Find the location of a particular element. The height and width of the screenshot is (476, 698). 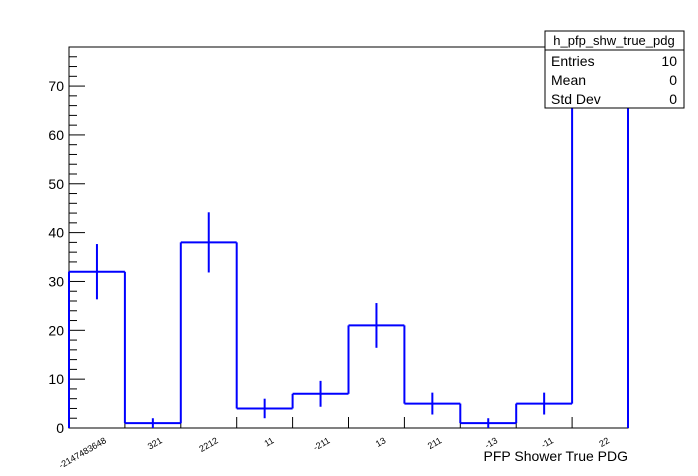

y-tick-label: 20 is located at coordinates (56, 330).